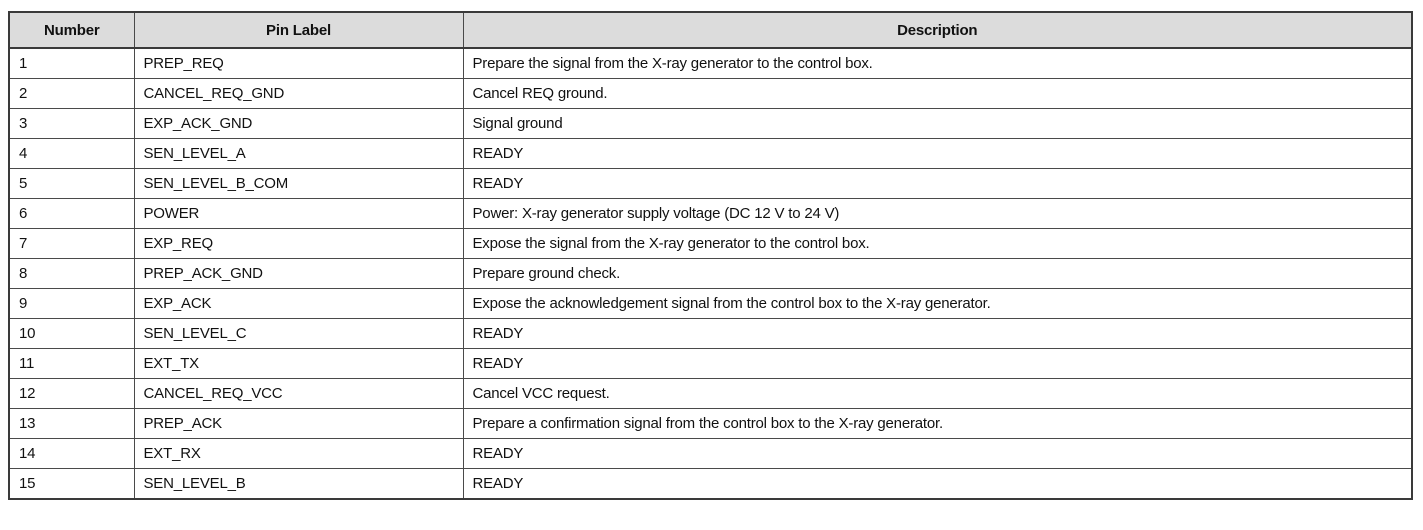 The width and height of the screenshot is (1423, 530). I want to click on table-header-row: Number Pin Label Description, so click(710, 30).